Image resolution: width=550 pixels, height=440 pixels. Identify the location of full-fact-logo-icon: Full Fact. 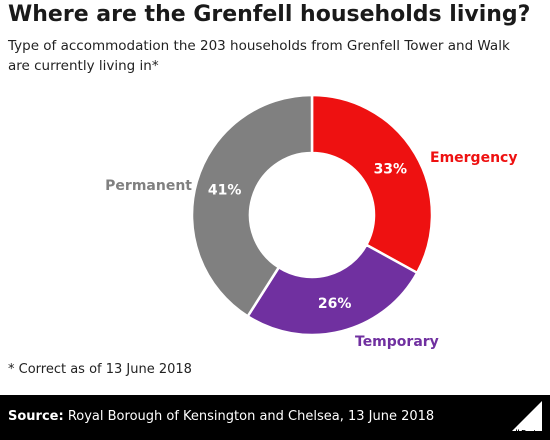
(524, 419).